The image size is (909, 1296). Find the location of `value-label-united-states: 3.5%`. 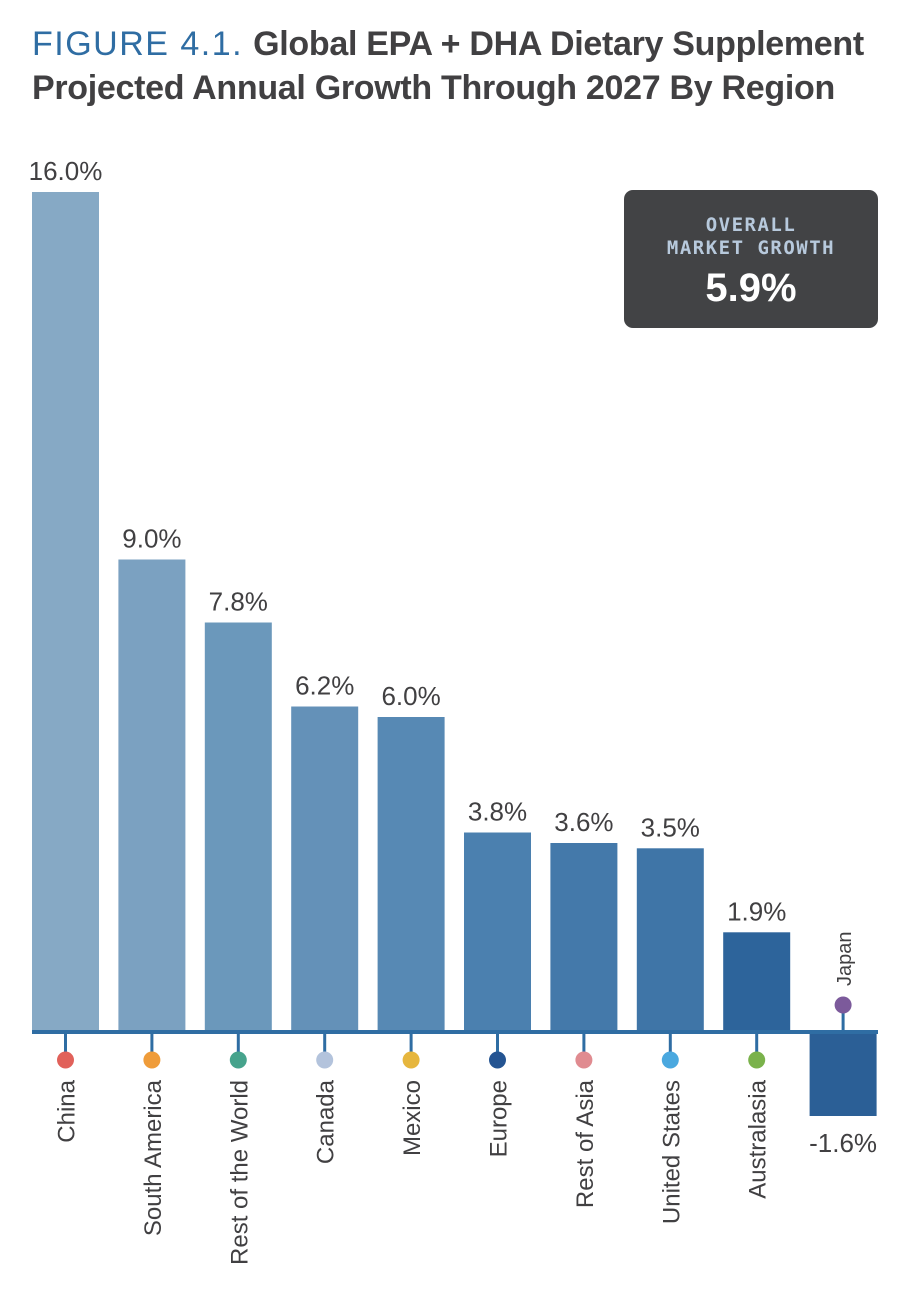

value-label-united-states: 3.5% is located at coordinates (670, 827).